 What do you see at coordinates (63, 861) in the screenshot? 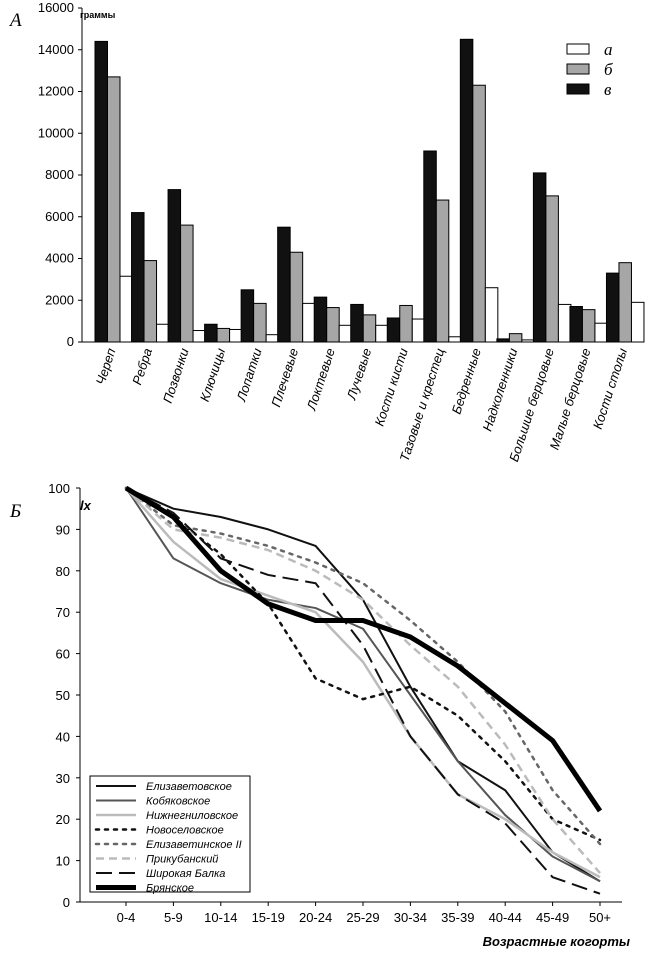
I see `y-tick-label: 10` at bounding box center [63, 861].